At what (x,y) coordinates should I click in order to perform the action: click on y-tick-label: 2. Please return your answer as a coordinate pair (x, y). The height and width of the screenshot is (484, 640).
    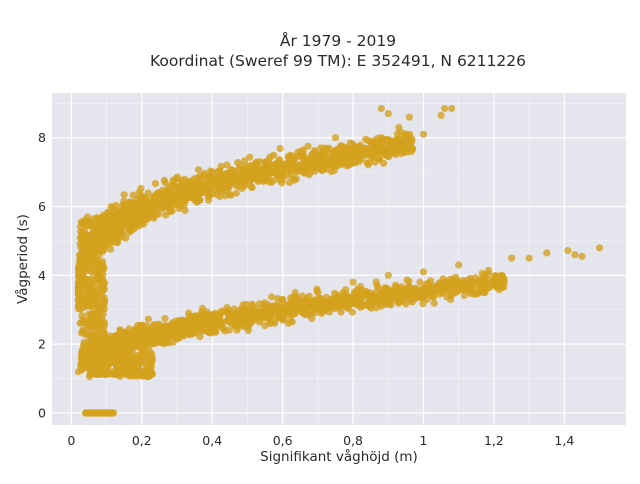
    Looking at the image, I should click on (42, 344).